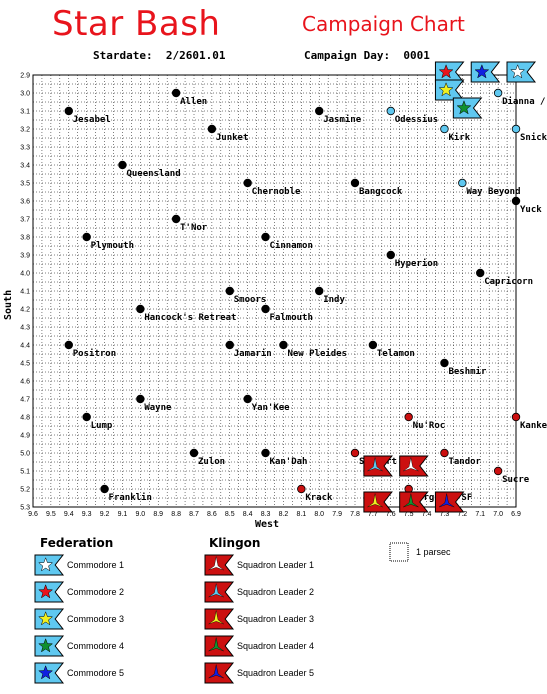 This screenshot has height=694, width=547. Describe the element at coordinates (154, 403) in the screenshot. I see `planet: Wayne` at that location.